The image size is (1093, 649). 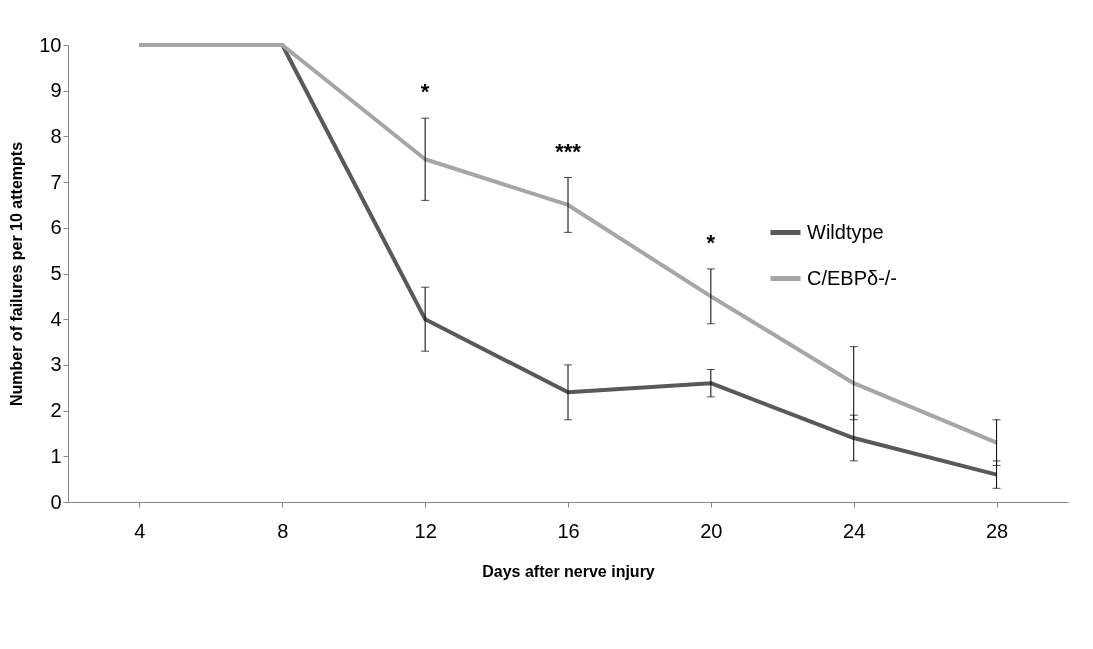 I want to click on x-tick-label: 4, so click(x=140, y=530).